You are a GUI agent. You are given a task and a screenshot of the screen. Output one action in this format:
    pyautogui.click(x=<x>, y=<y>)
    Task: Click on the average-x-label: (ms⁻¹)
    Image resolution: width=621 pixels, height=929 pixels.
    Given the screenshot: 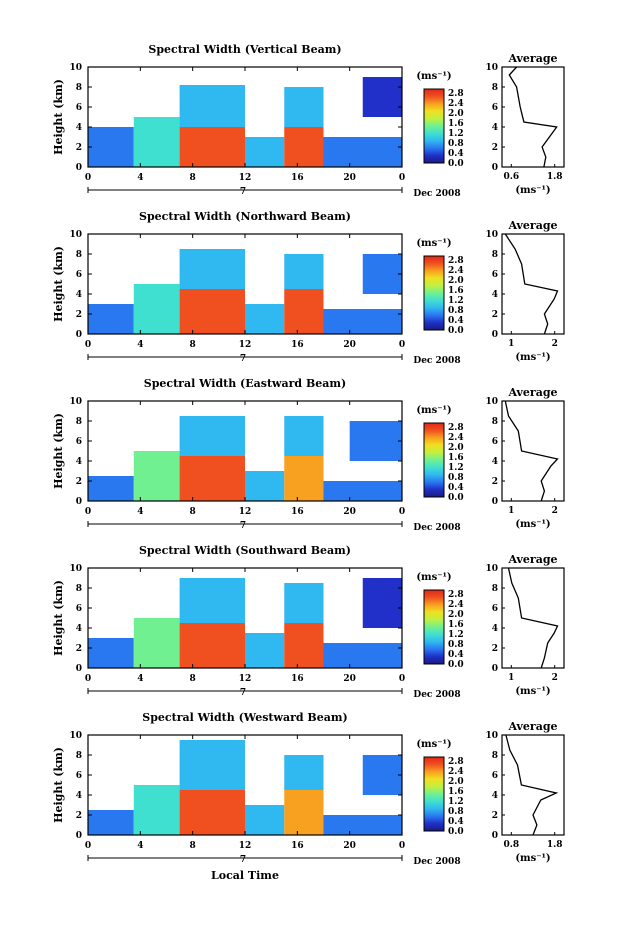 What is the action you would take?
    pyautogui.click(x=532, y=524)
    